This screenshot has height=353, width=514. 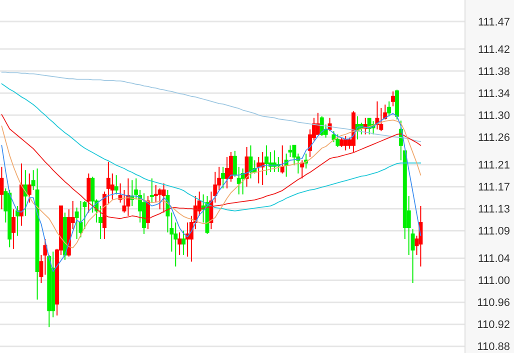 What do you see at coordinates (494, 22) in the screenshot?
I see `y-tick-label: 111.47` at bounding box center [494, 22].